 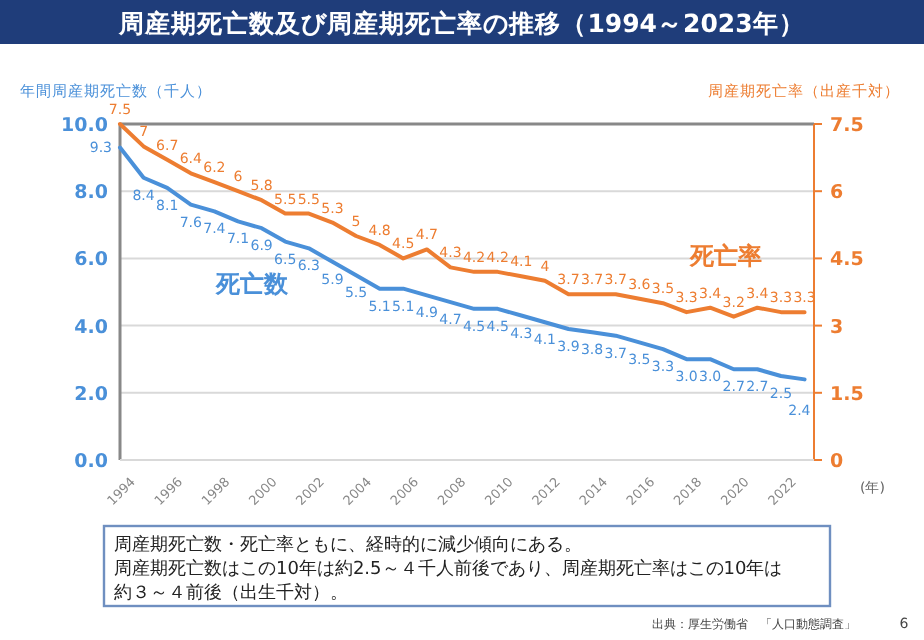 I want to click on y-tick-label: 8.0, so click(x=91, y=193).